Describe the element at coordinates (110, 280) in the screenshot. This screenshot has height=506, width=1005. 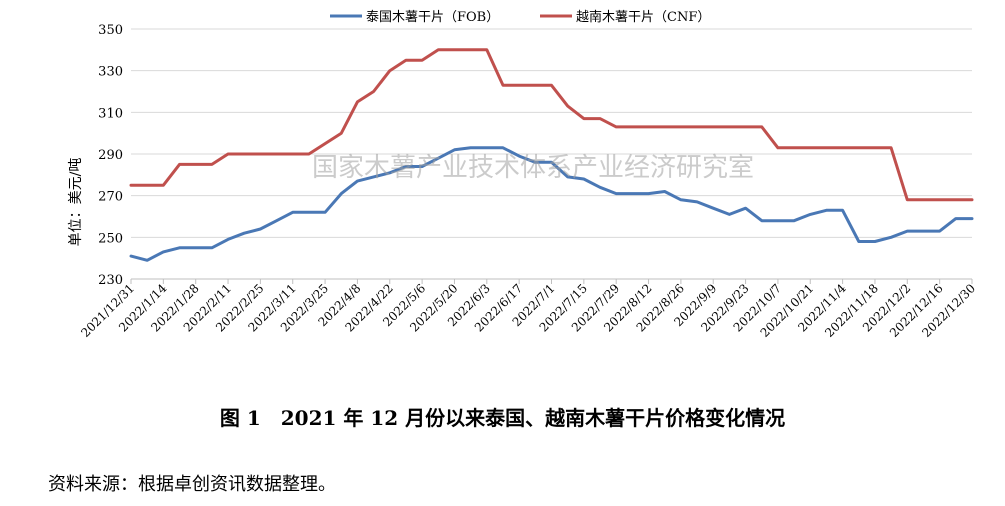
I see `y-tick-label: 230` at that location.